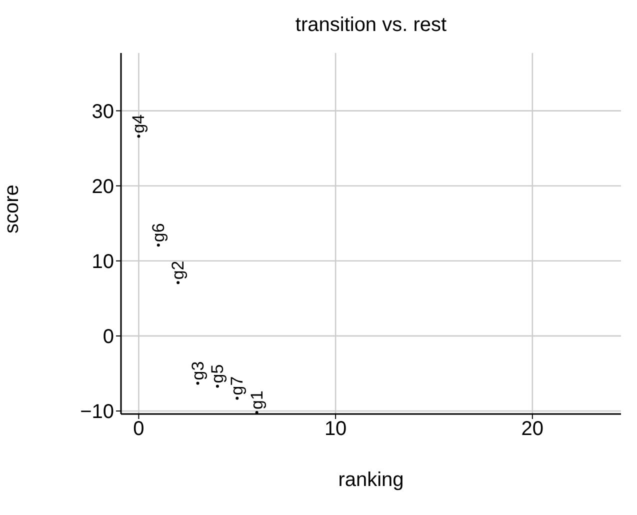  I want to click on y-axis-title: score, so click(12, 209).